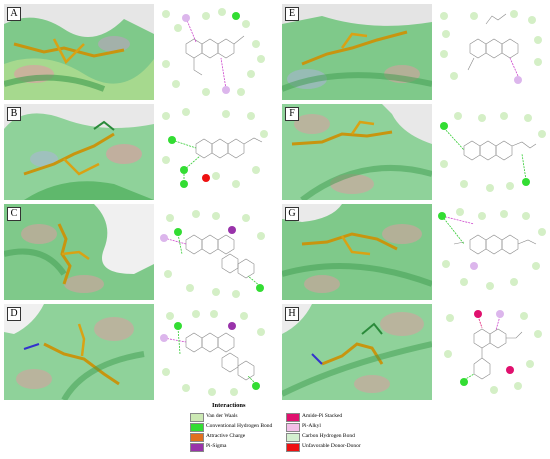 This screenshot has height=459, width=550. What do you see at coordinates (14, 114) in the screenshot?
I see `panel-label: B` at bounding box center [14, 114].